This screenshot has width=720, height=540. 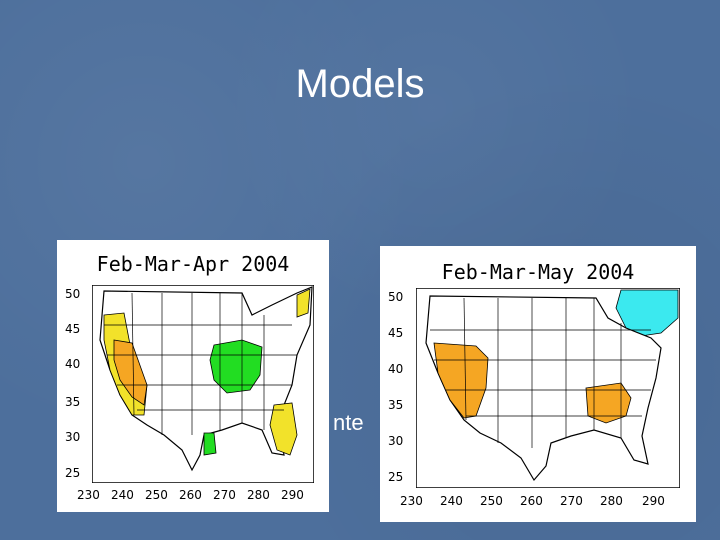 What do you see at coordinates (348, 422) in the screenshot?
I see `bullet-text-1: nte` at bounding box center [348, 422].